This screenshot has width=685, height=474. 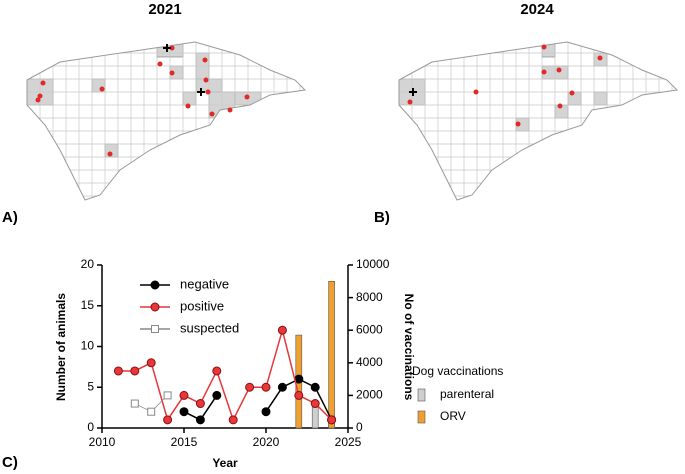 I want to click on legend-title: Dog vaccinations, so click(x=457, y=371).